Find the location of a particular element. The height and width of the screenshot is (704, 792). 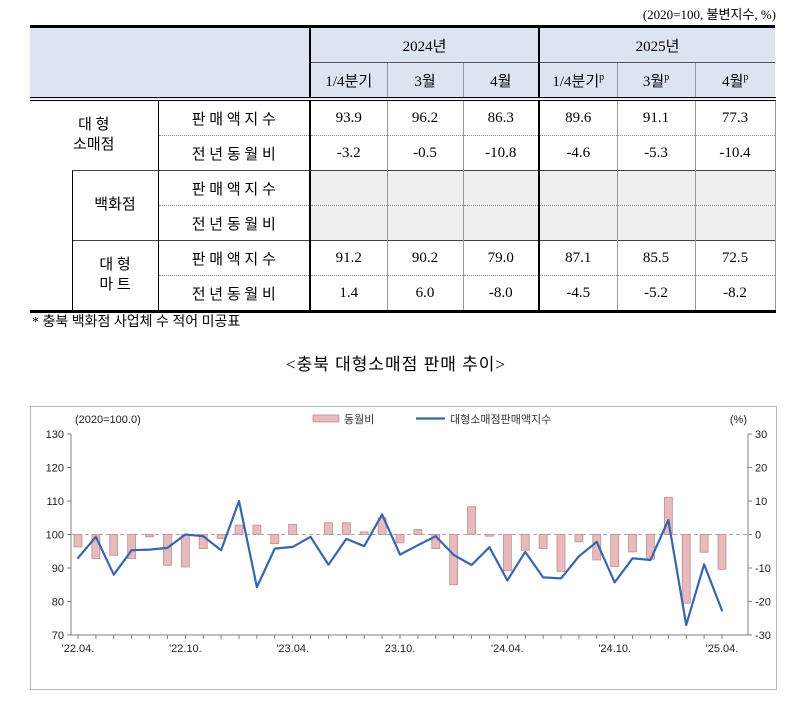

table-row: 전 년 동 월 비 is located at coordinates (403, 223).